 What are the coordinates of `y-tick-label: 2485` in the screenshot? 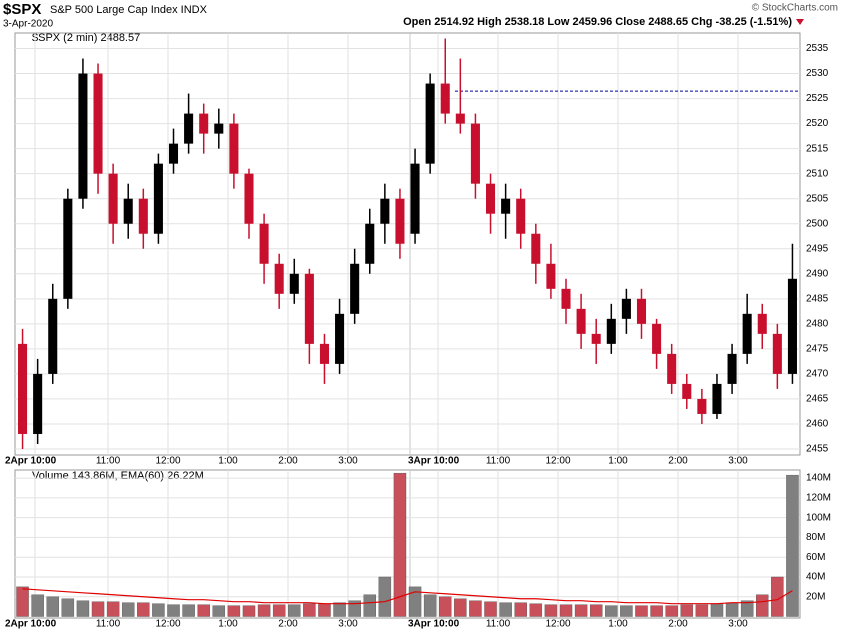 It's located at (817, 298).